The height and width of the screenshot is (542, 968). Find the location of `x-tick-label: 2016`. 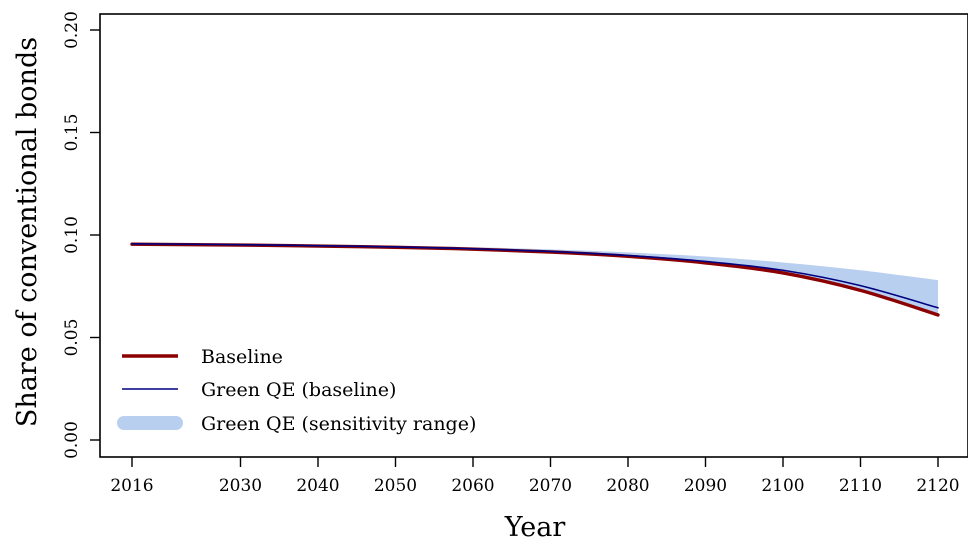

x-tick-label: 2016 is located at coordinates (131, 486).